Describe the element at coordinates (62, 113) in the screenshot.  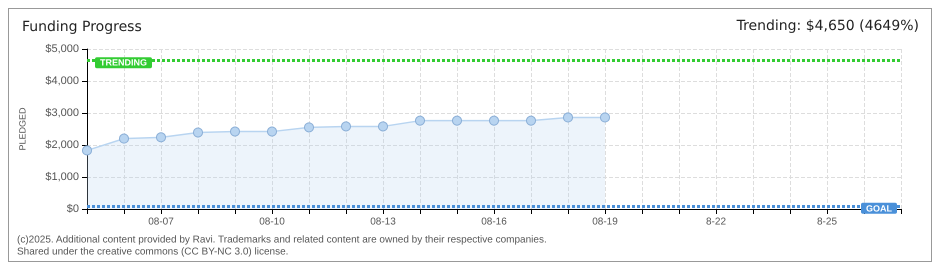
I see `y-tick-label: $3,000` at that location.